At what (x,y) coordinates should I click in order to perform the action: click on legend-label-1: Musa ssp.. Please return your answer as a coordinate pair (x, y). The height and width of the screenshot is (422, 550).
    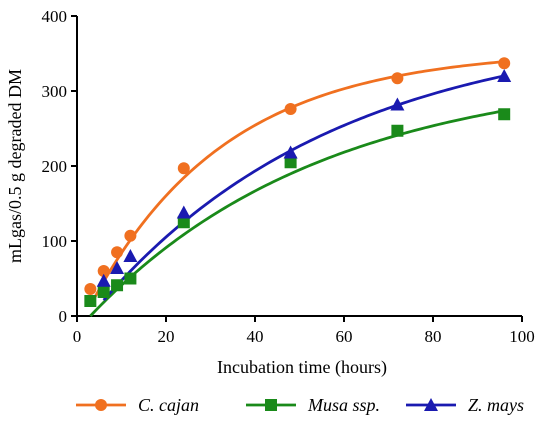
    Looking at the image, I should click on (343, 405).